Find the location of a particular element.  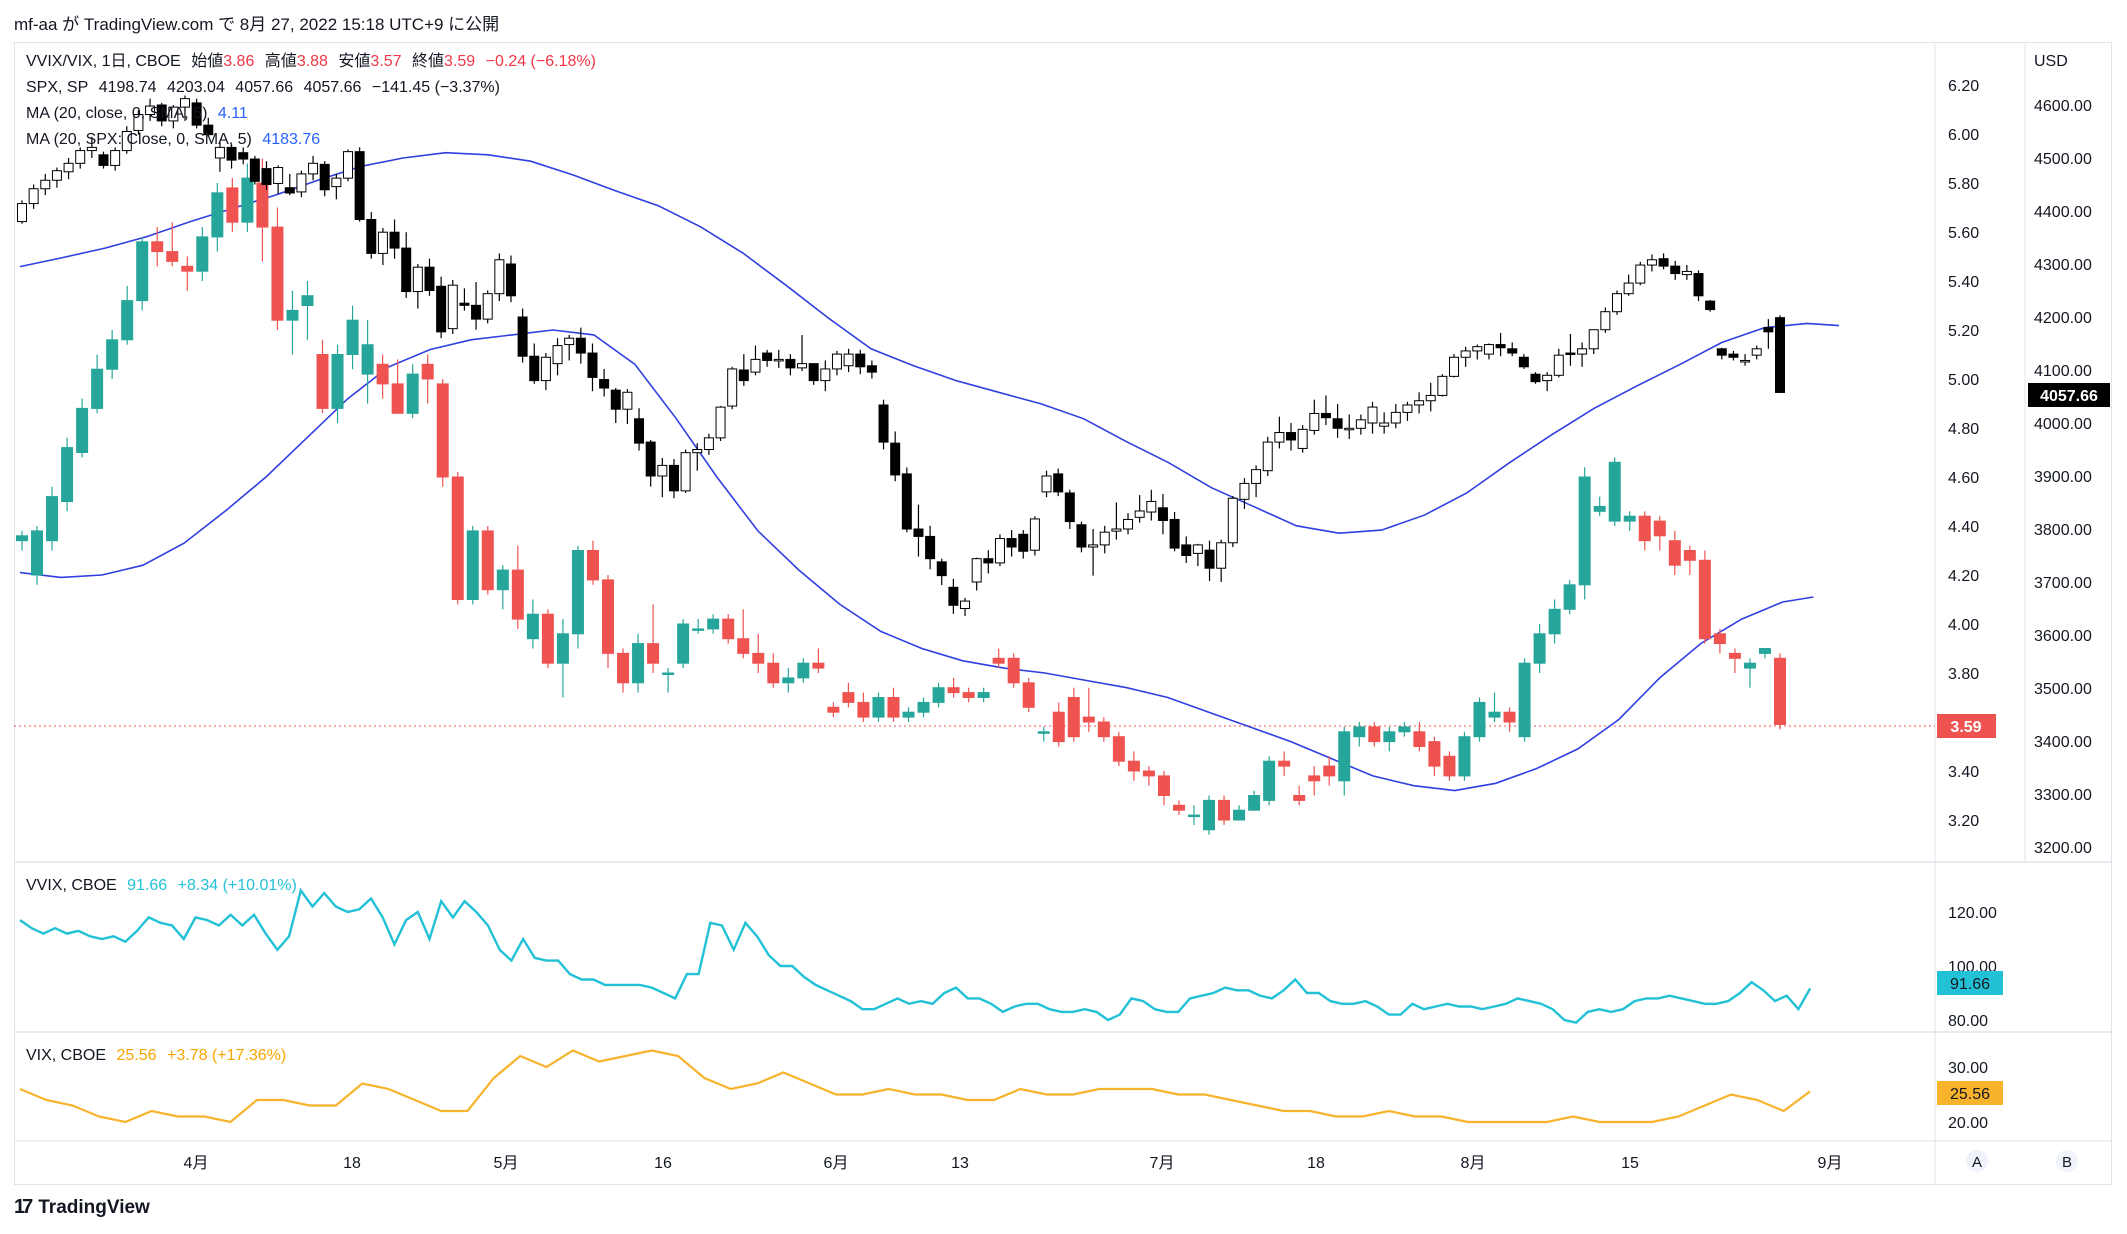

time-tick-label: 9月 is located at coordinates (1830, 1163).